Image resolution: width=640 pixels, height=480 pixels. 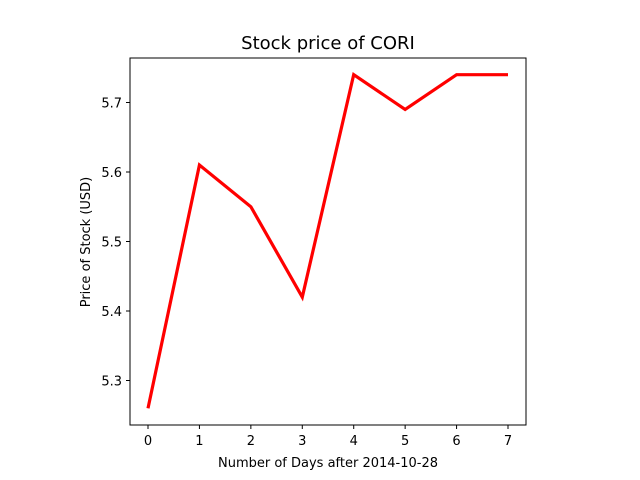 What do you see at coordinates (86, 242) in the screenshot?
I see `y-axis-title: Price of Stock (USD)` at bounding box center [86, 242].